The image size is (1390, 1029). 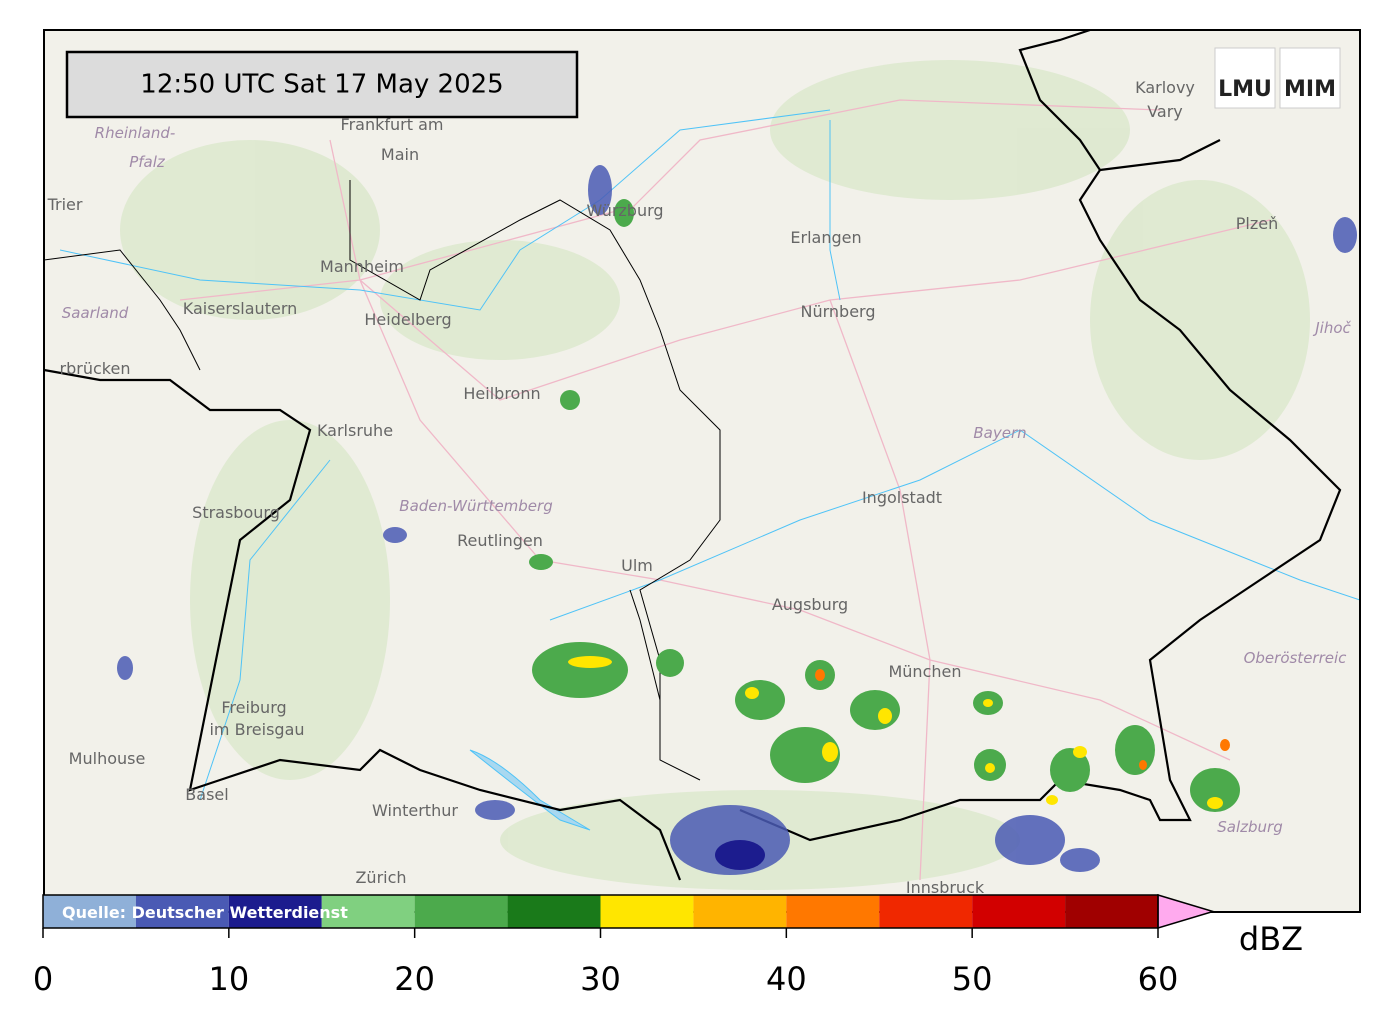 I want to click on place-label: Ingolstadt, so click(x=902, y=497).